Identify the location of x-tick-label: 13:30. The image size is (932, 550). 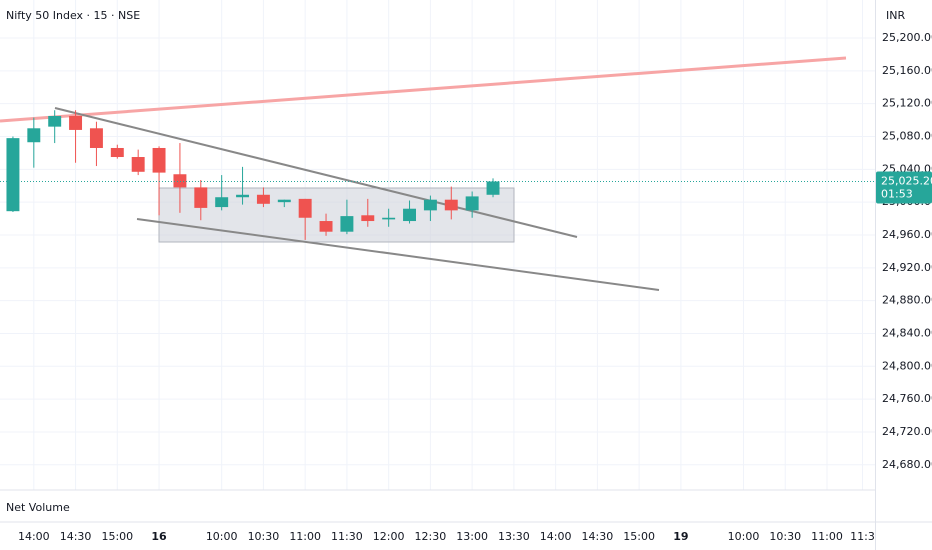
(514, 536).